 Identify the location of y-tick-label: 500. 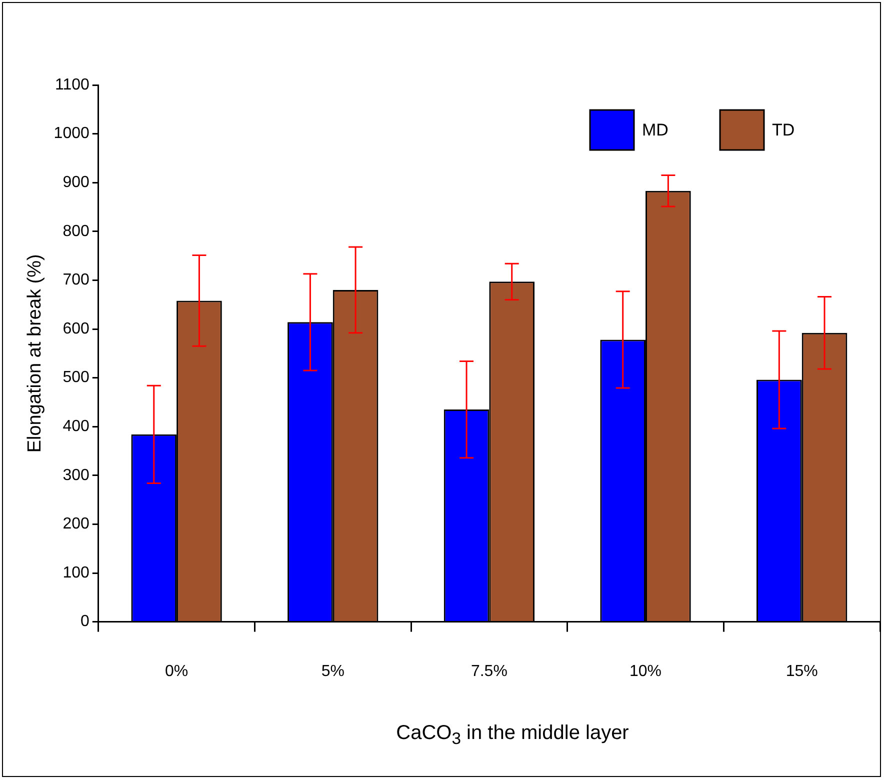
(76, 377).